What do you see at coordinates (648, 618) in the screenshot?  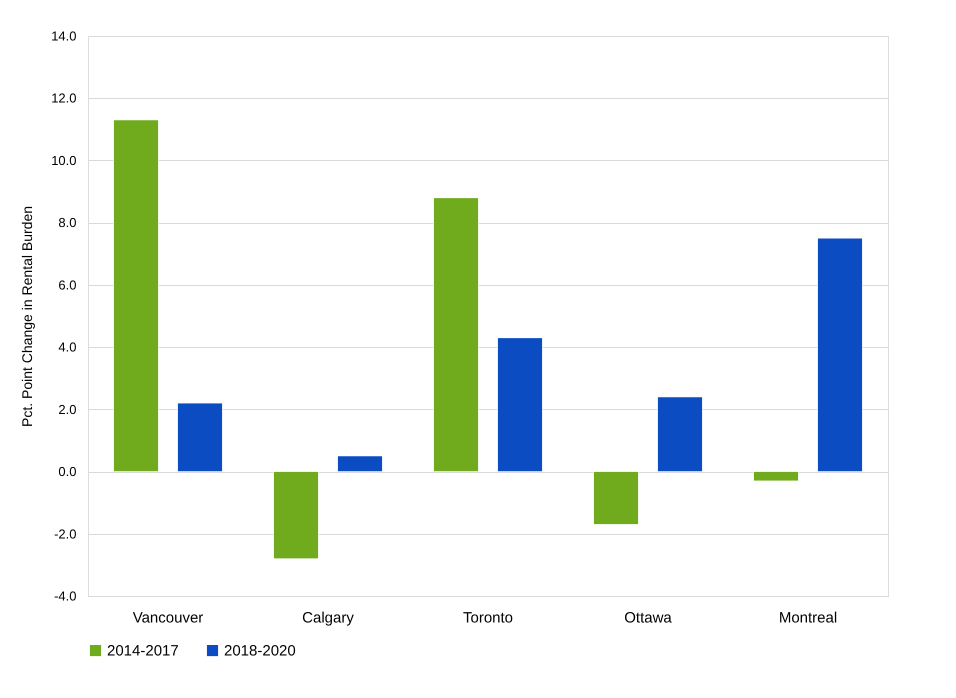 I see `x-tick-label: Ottawa` at bounding box center [648, 618].